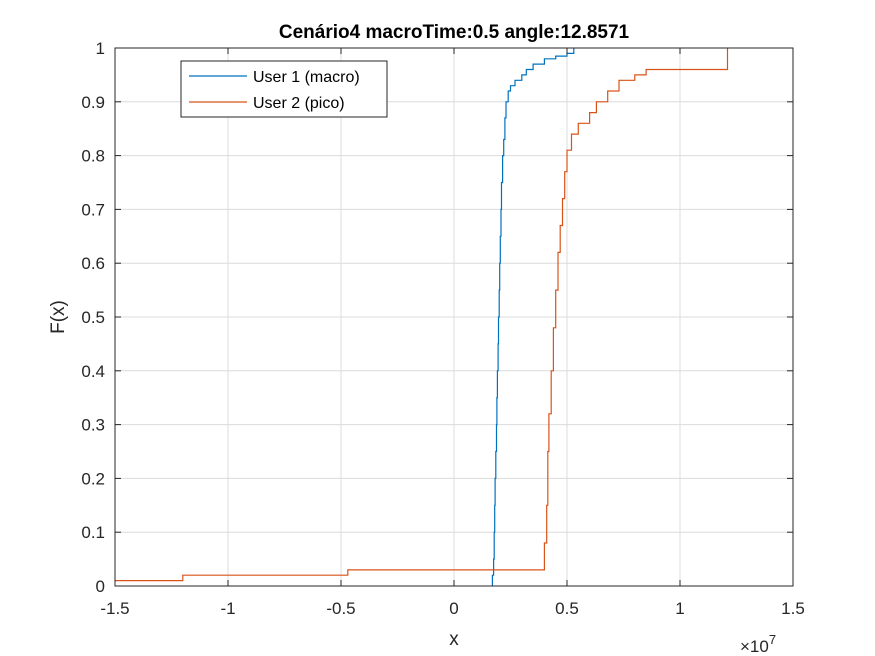 The image size is (875, 656). What do you see at coordinates (754, 646) in the screenshot?
I see `x-axis-multiplier: ×10` at bounding box center [754, 646].